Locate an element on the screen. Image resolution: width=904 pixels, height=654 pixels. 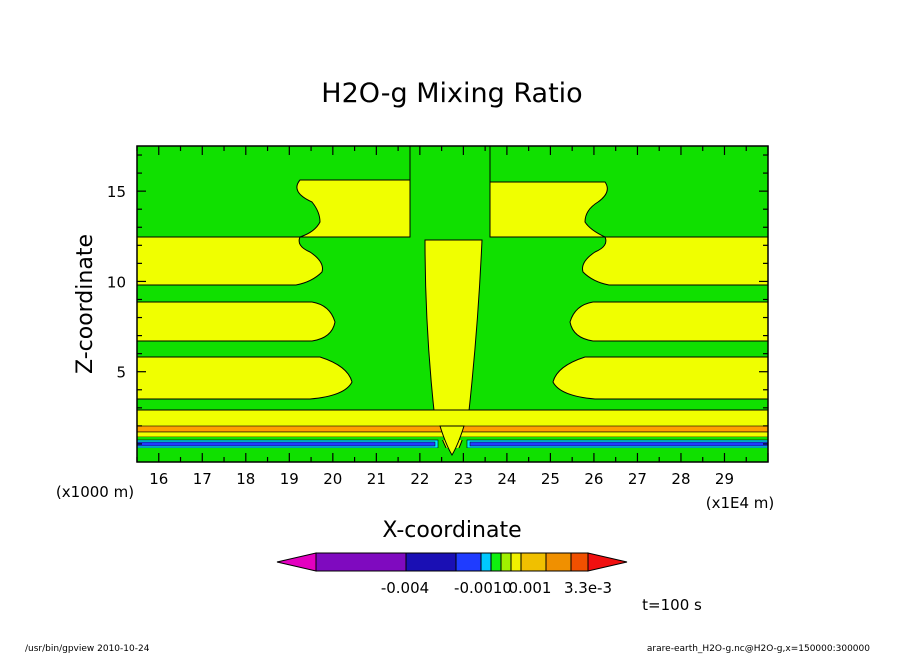
x-tick-label: 26 is located at coordinates (593, 479).